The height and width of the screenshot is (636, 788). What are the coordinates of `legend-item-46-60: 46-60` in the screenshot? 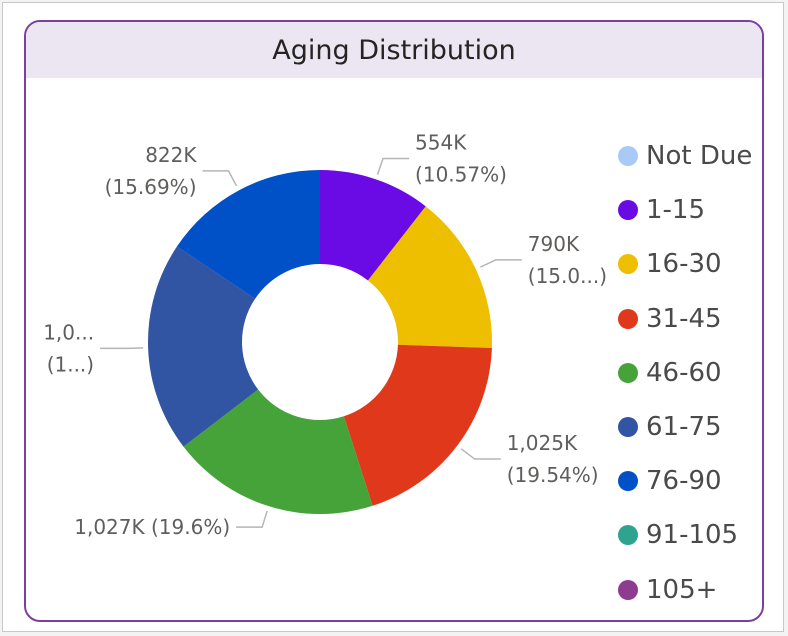 It's located at (685, 373).